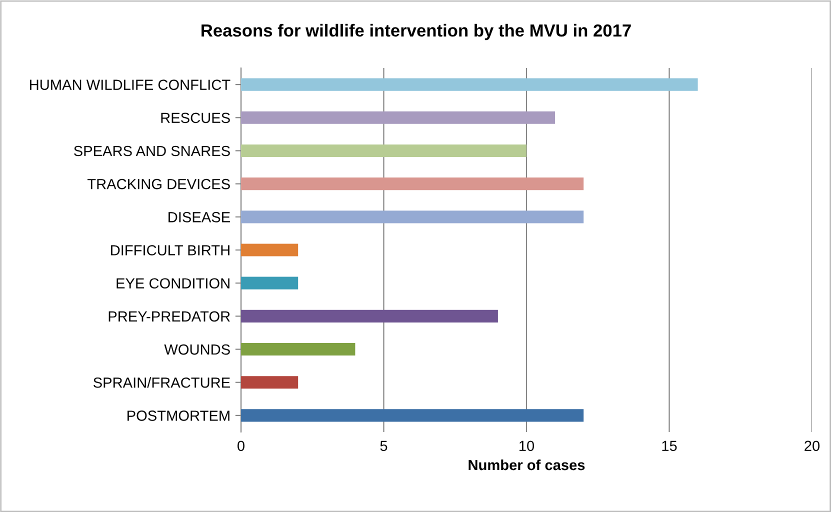 This screenshot has width=832, height=512. What do you see at coordinates (199, 217) in the screenshot?
I see `y-tick-label: DISEASE` at bounding box center [199, 217].